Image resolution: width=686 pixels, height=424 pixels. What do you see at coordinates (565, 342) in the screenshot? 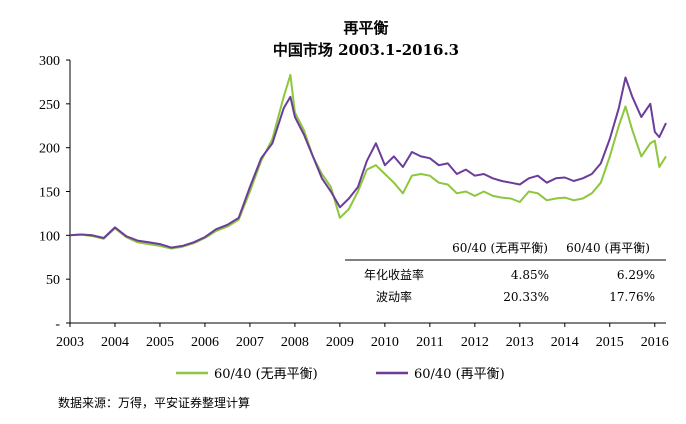
I see `x-tick-label: 2014` at bounding box center [565, 342].